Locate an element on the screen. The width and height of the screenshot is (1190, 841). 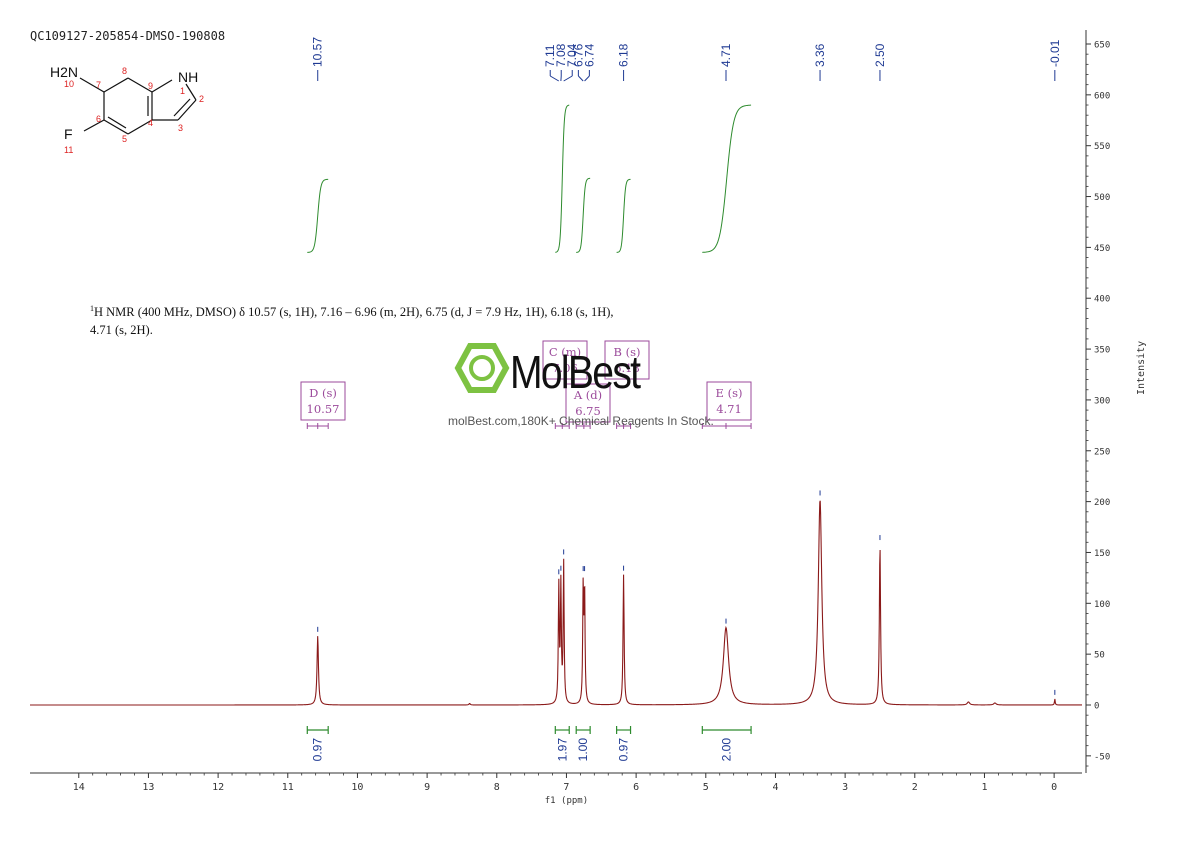
x-tick-label: 11 is located at coordinates (288, 787).